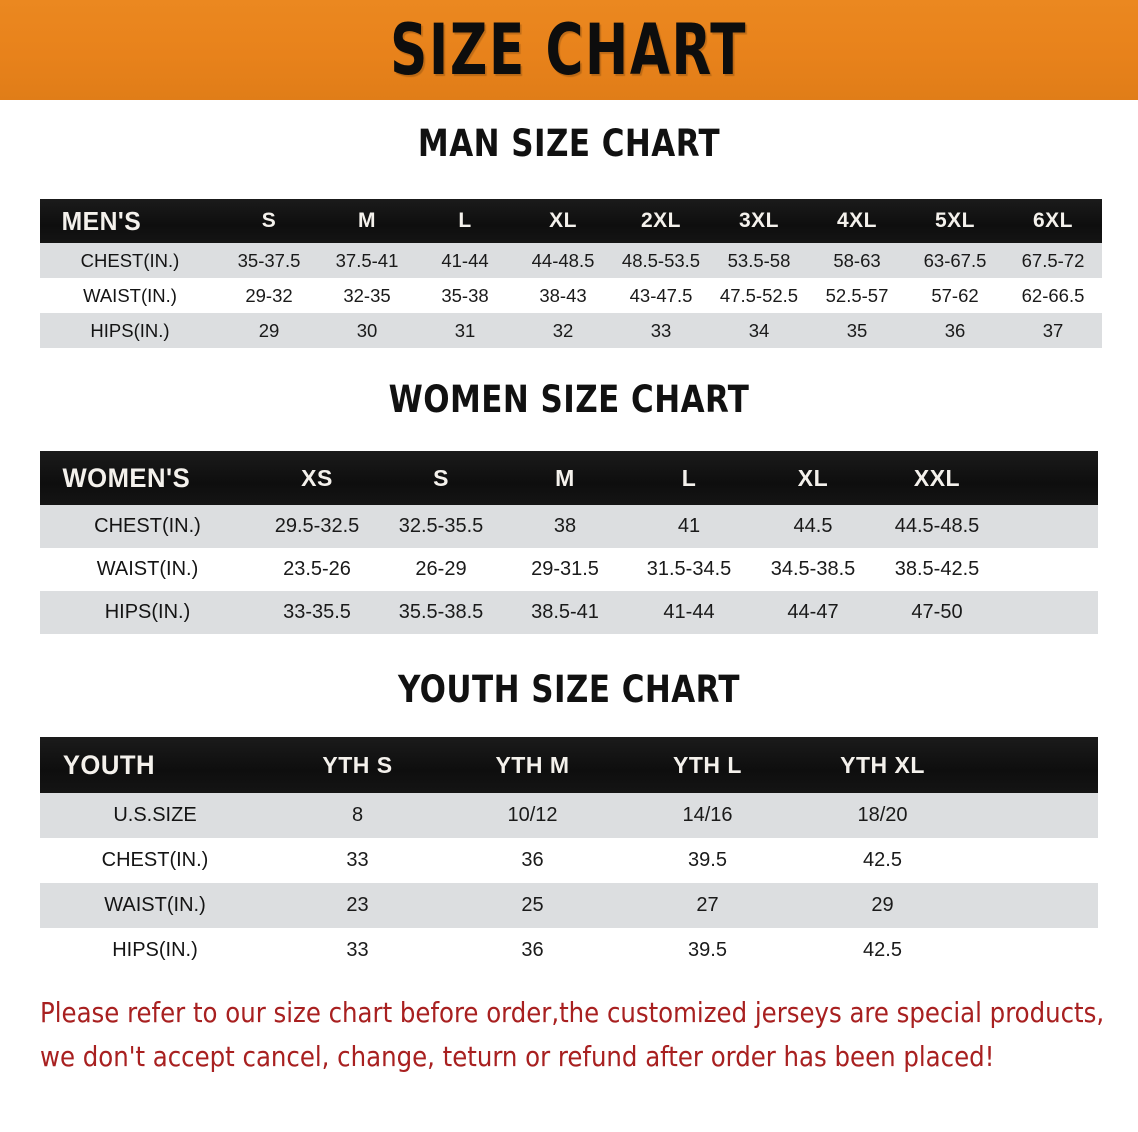 The image size is (1138, 1132). What do you see at coordinates (569, 950) in the screenshot?
I see `table-row: HIPS(IN.) 33 36 39.5 42.5` at bounding box center [569, 950].